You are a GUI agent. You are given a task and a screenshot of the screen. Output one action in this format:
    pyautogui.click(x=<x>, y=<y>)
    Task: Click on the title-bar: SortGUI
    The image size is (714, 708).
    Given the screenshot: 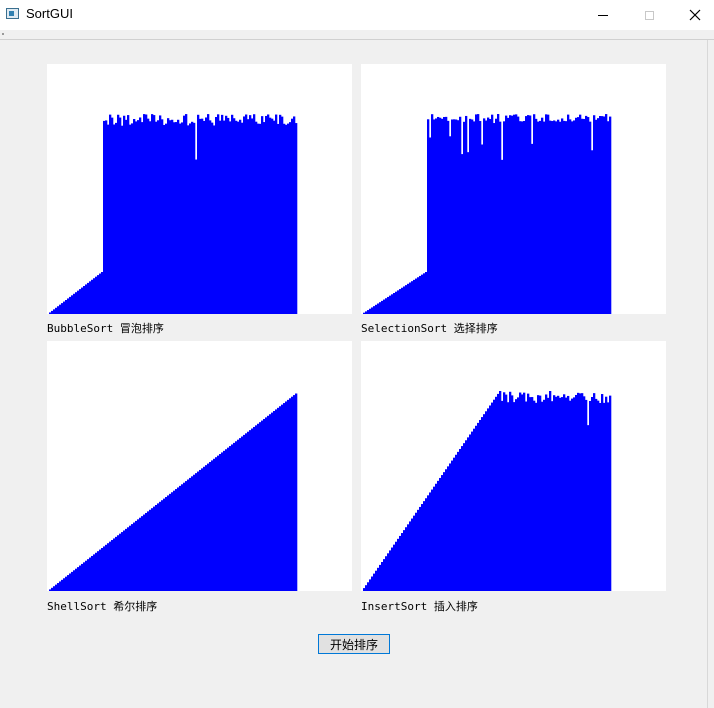 What is the action you would take?
    pyautogui.click(x=357, y=15)
    